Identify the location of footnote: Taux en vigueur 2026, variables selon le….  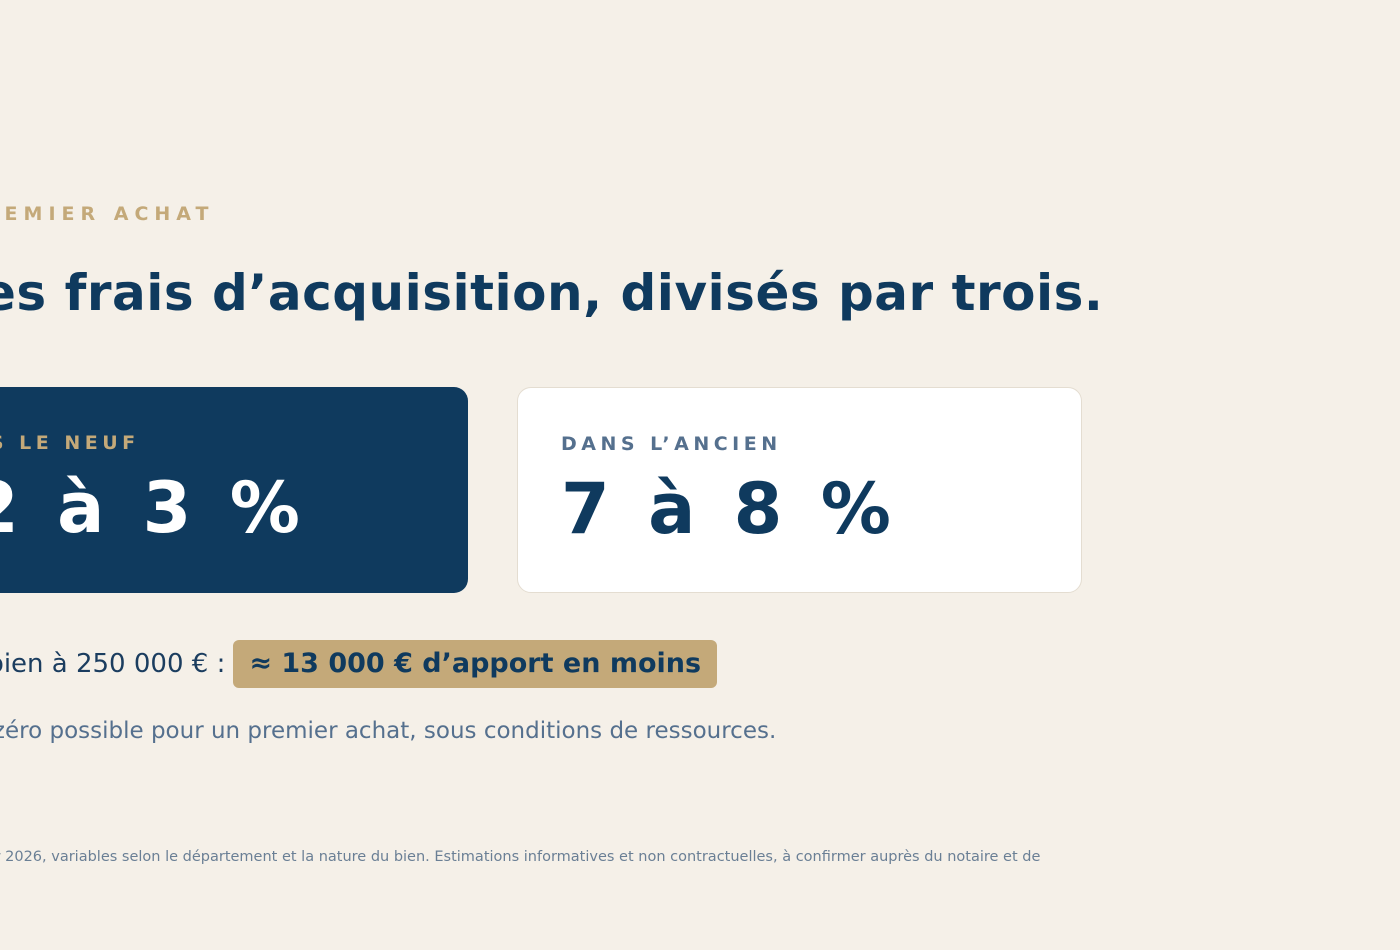
(520, 857).